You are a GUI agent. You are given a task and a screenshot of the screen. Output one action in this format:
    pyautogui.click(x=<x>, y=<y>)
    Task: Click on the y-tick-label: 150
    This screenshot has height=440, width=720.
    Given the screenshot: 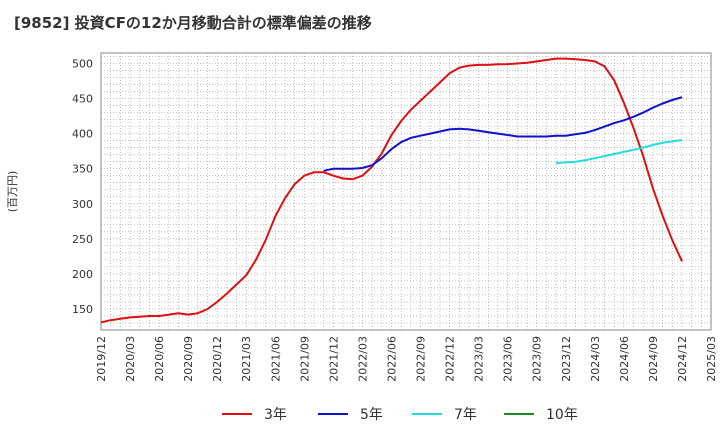 What is the action you would take?
    pyautogui.click(x=82, y=309)
    